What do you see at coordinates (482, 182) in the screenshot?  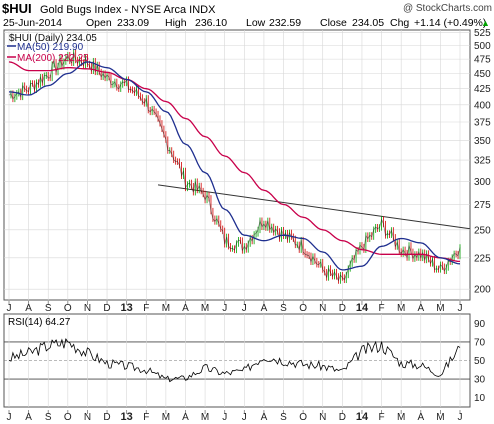 I see `price-y-tick: 300` at bounding box center [482, 182].